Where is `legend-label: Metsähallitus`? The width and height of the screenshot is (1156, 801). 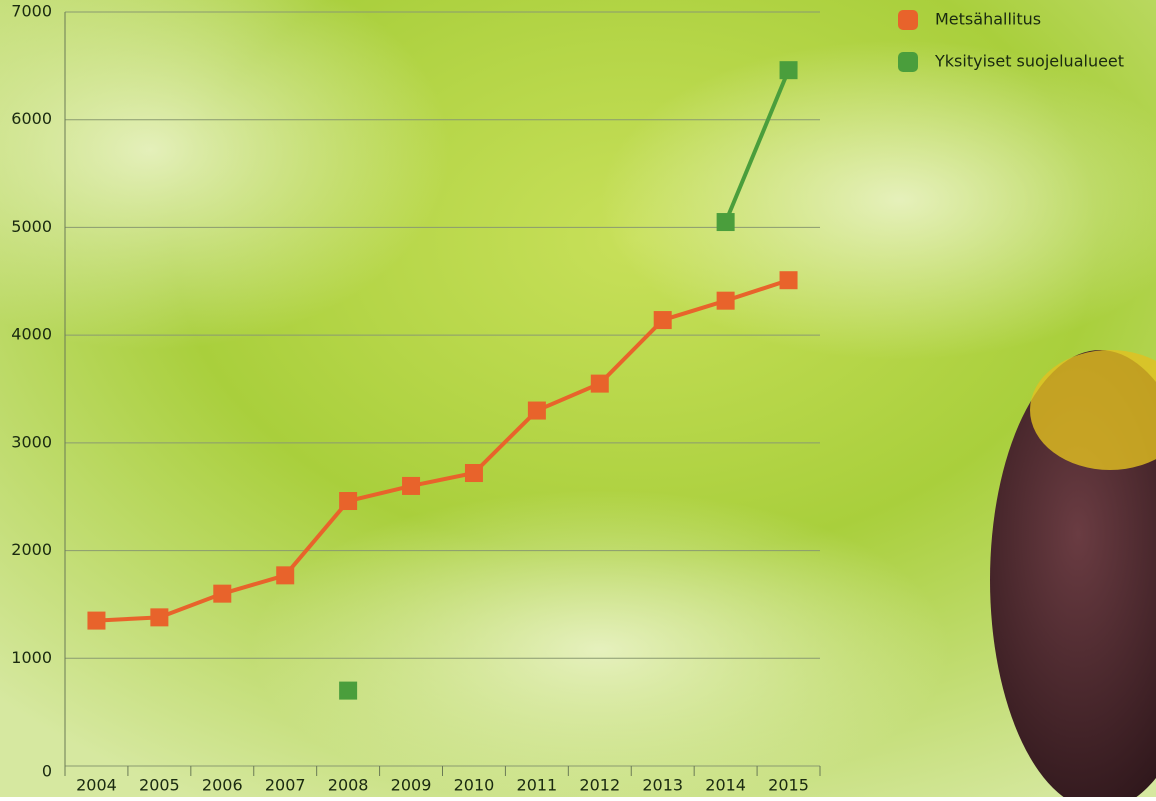 legend-label: Metsähallitus is located at coordinates (988, 19).